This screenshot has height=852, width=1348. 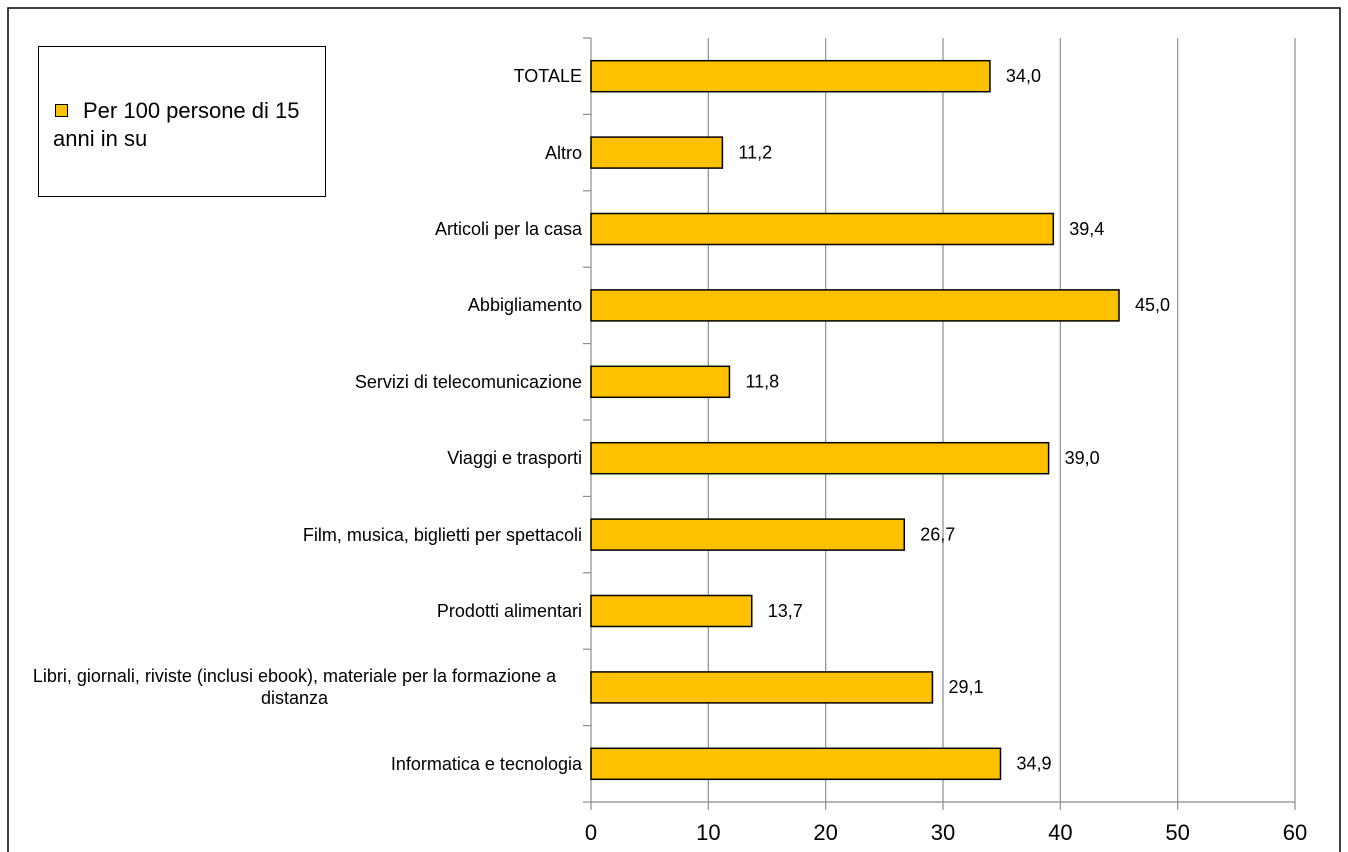 What do you see at coordinates (825, 832) in the screenshot?
I see `x-tick-label: 20` at bounding box center [825, 832].